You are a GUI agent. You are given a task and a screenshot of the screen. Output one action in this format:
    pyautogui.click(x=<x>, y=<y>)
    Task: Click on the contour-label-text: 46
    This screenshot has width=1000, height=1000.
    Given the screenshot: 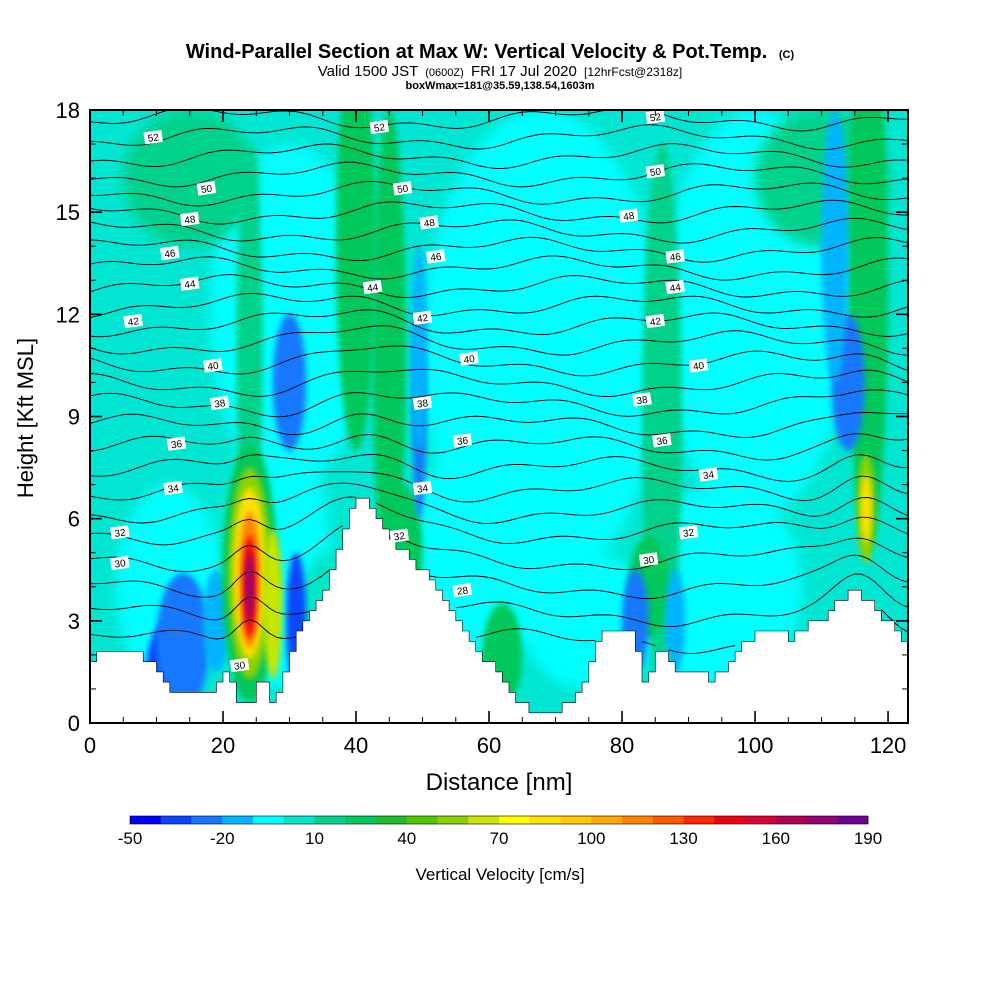 What is the action you would take?
    pyautogui.click(x=675, y=258)
    